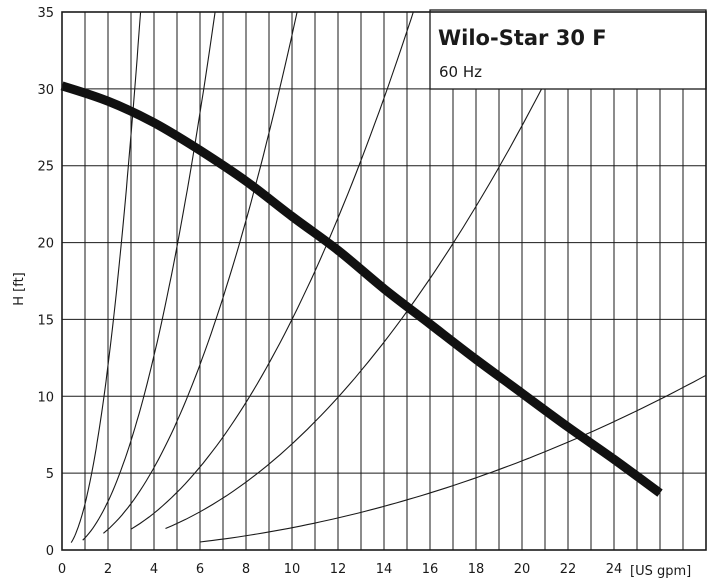 Image resolution: width=717 pixels, height=578 pixels. I want to click on system-curve, so click(106, 277).